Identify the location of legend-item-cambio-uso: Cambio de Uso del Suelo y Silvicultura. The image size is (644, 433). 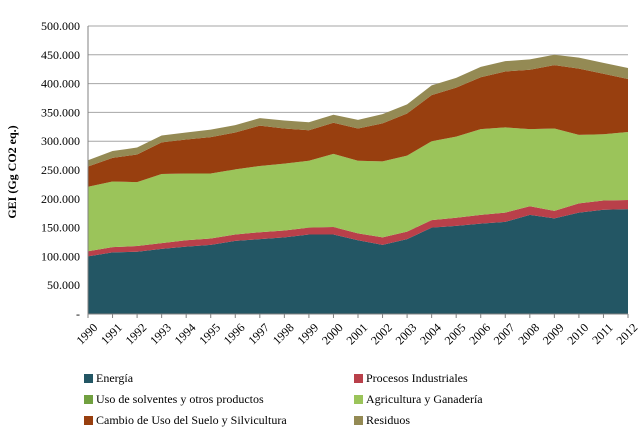
(185, 420).